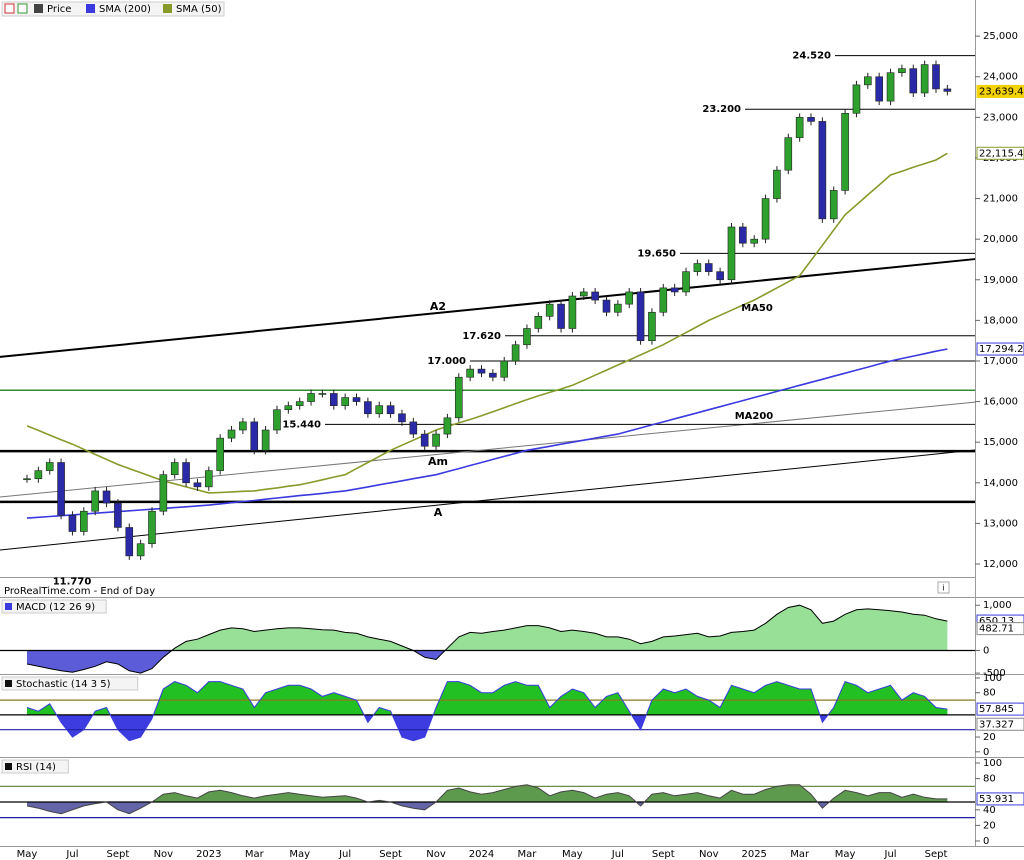 The width and height of the screenshot is (1024, 860). What do you see at coordinates (487, 727) in the screenshot?
I see `area-down` at bounding box center [487, 727].